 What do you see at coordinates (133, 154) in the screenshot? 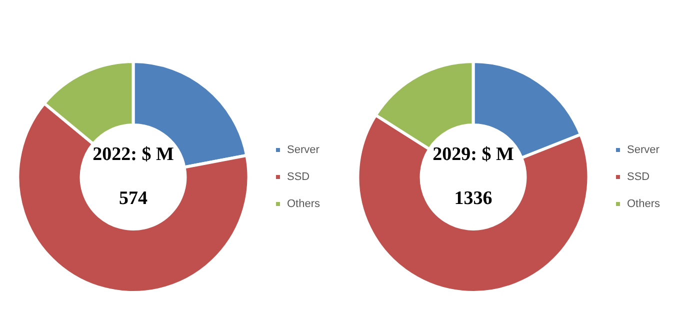
I see `text: 2022: $ M` at bounding box center [133, 154].